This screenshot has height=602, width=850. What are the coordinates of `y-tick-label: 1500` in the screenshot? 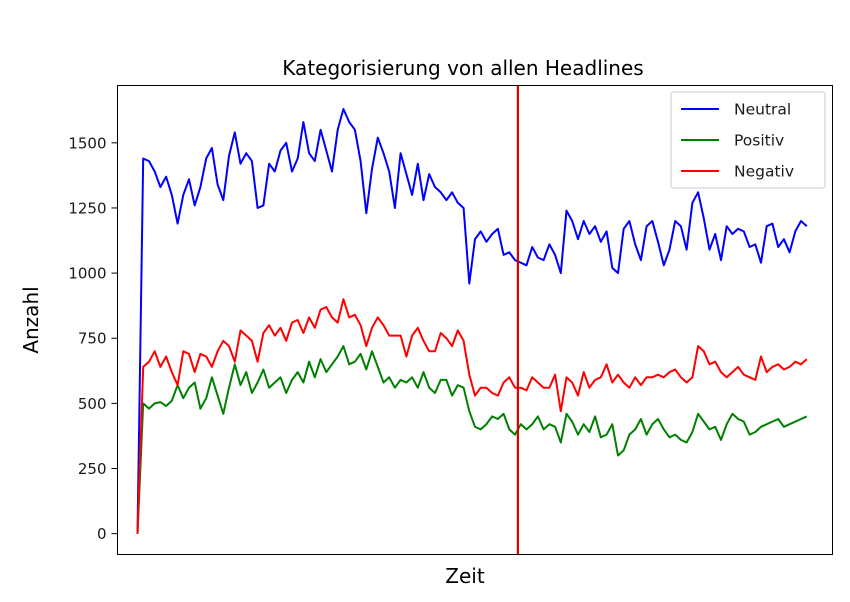 It's located at (87, 143).